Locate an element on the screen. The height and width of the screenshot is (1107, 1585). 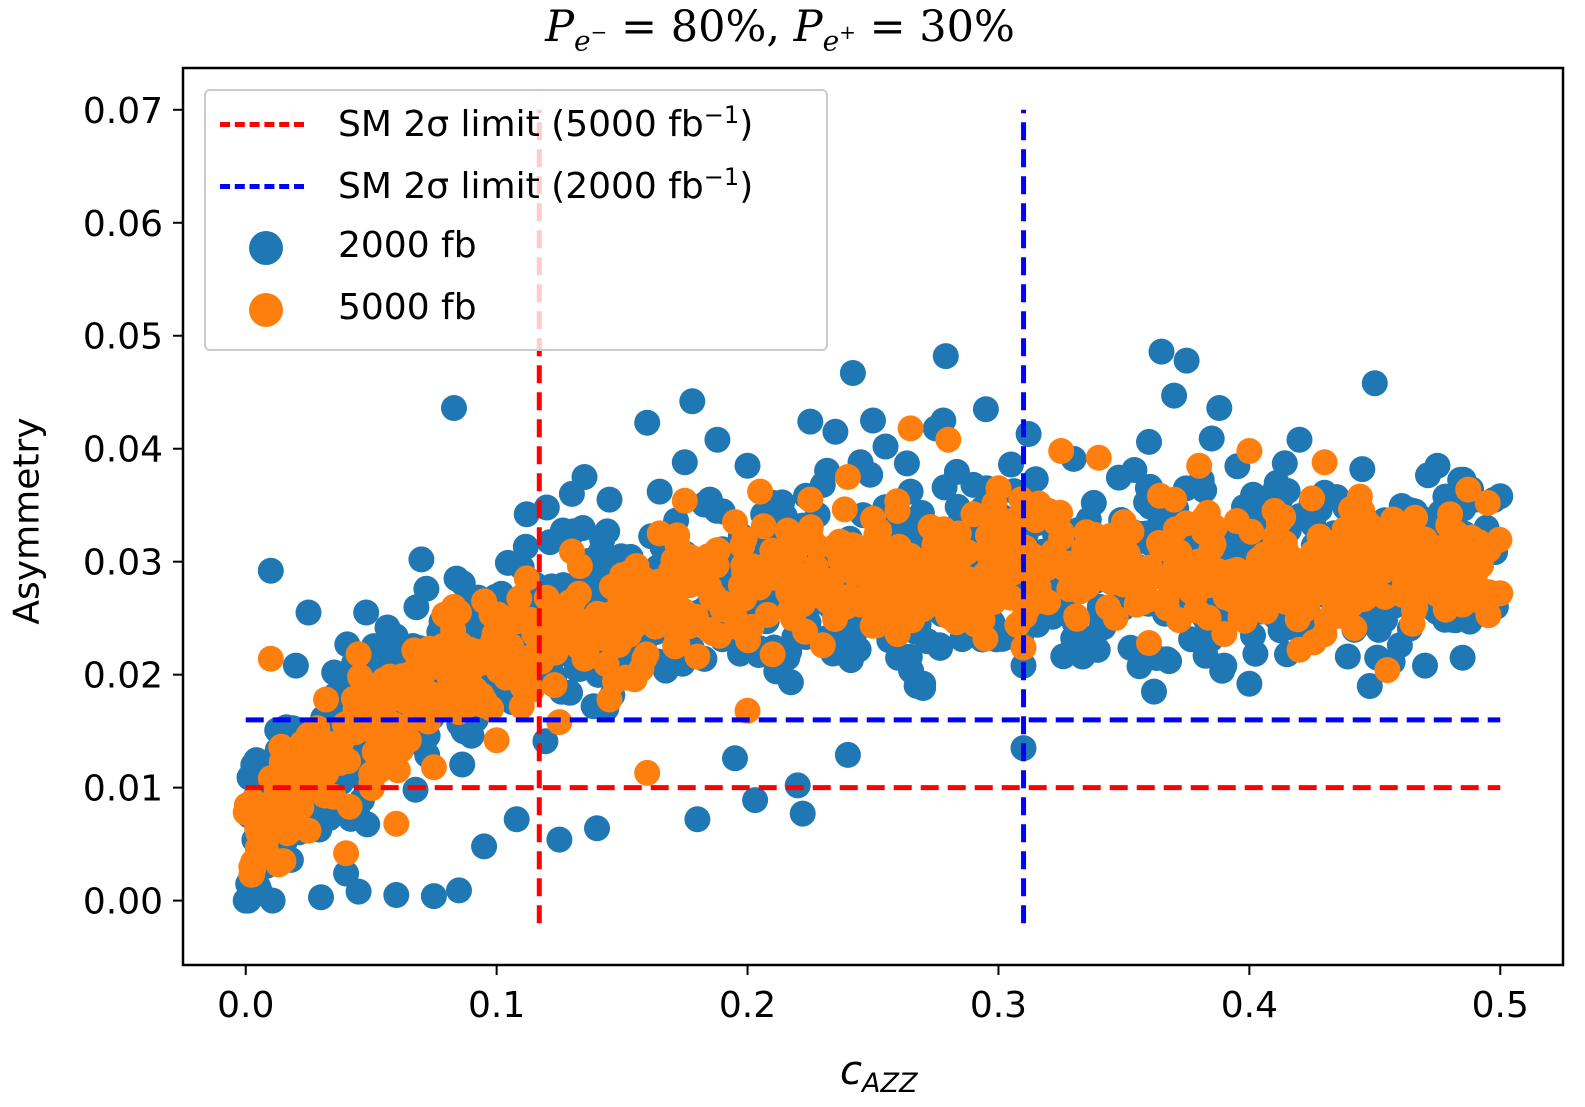
x-tick-label: 0.3 is located at coordinates (998, 1005).